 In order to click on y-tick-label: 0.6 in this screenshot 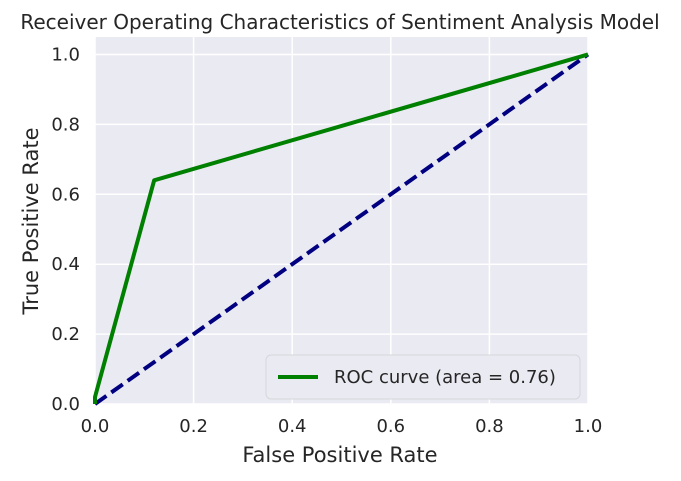, I will do `click(65, 194)`.